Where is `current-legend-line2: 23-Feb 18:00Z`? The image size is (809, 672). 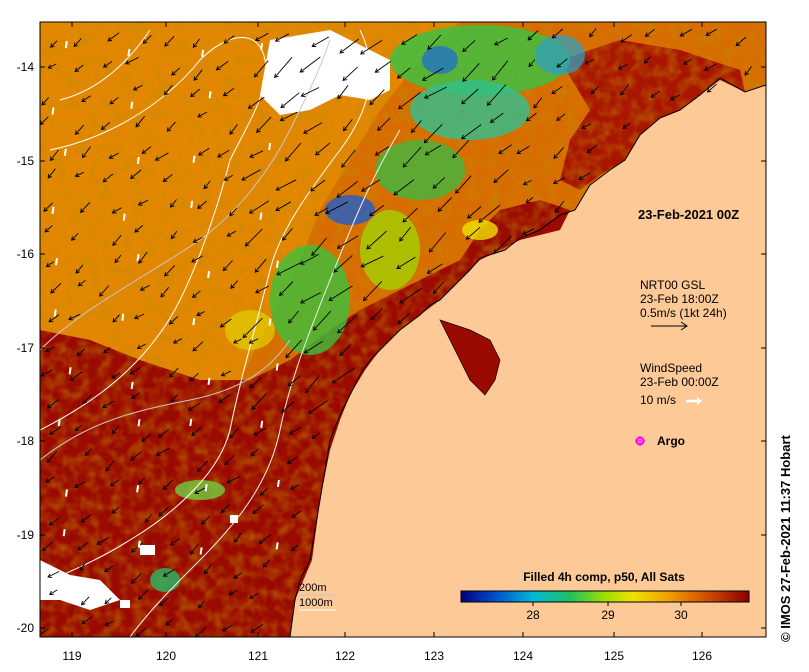 current-legend-line2: 23-Feb 18:00Z is located at coordinates (679, 299).